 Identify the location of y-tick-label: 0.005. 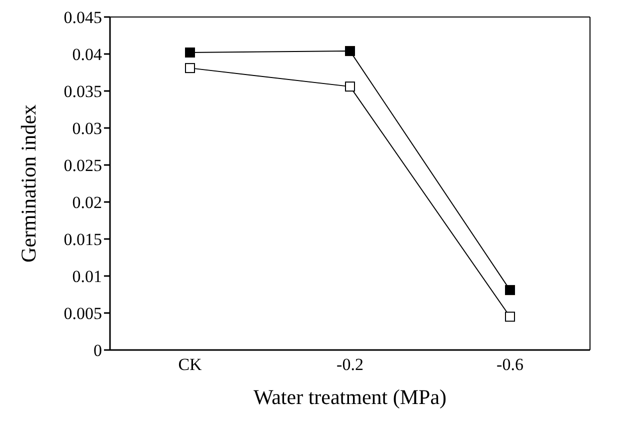
(83, 314).